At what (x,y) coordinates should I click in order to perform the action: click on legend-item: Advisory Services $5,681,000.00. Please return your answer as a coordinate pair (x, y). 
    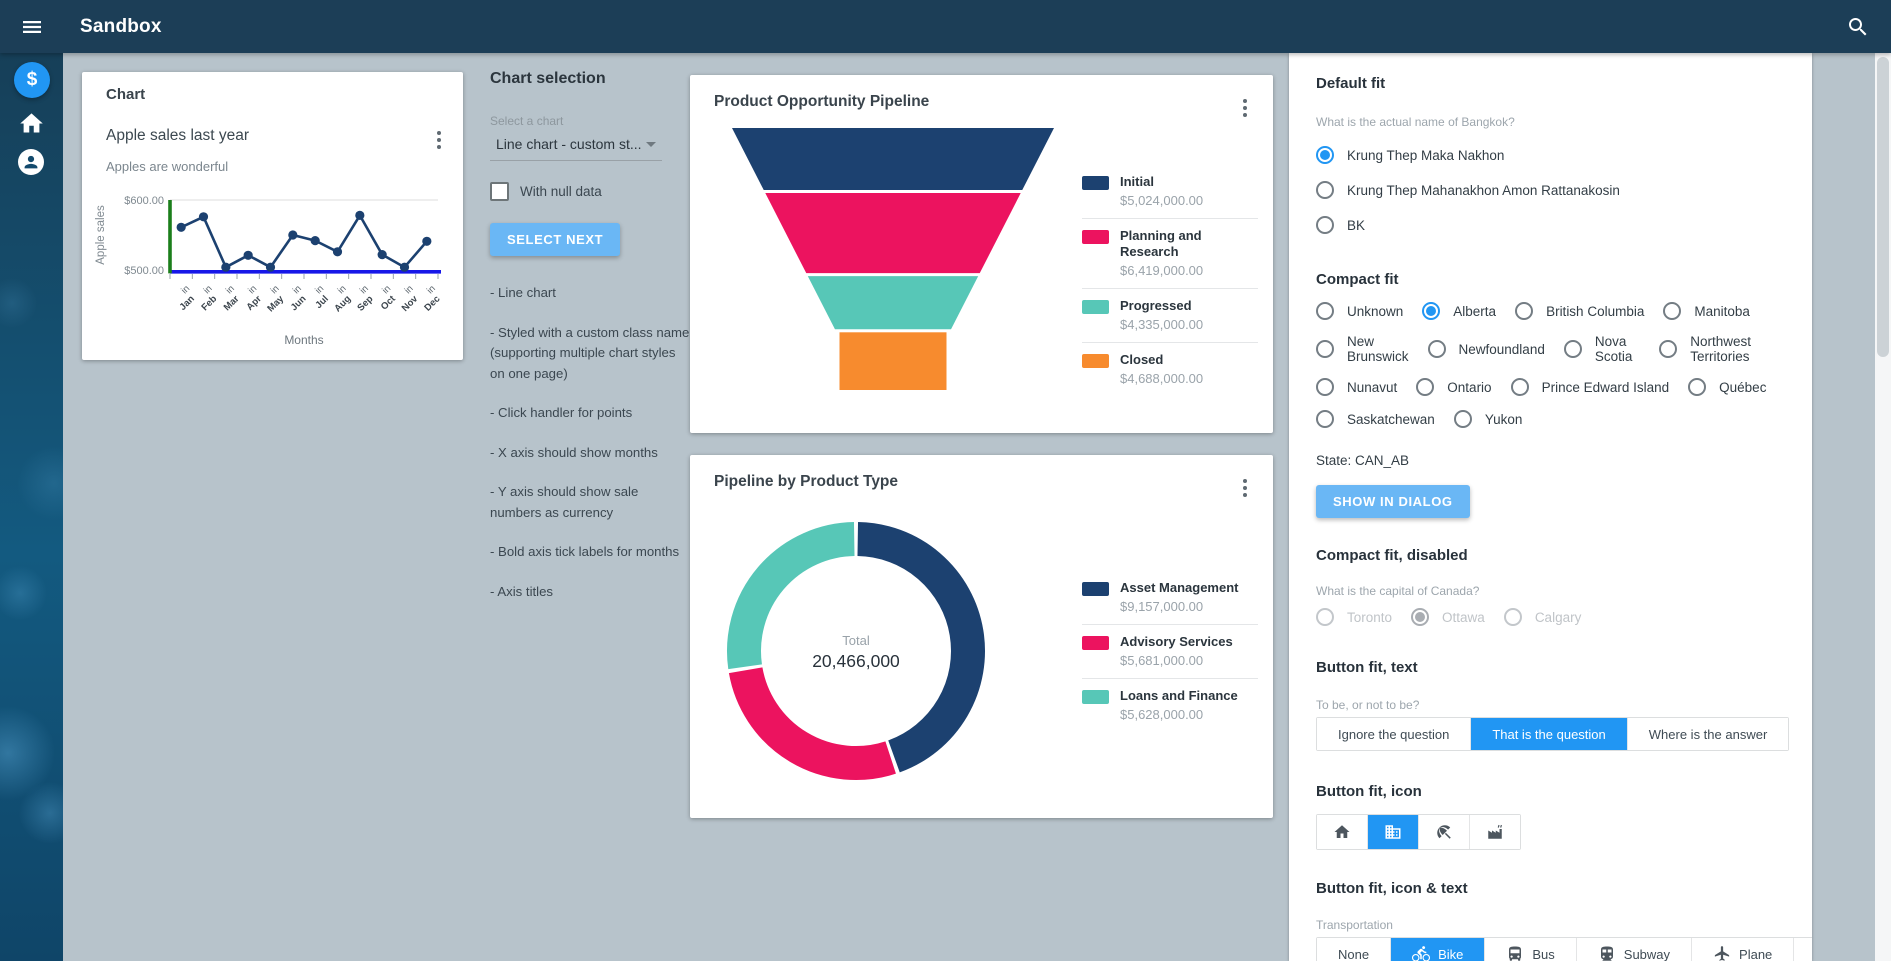
    Looking at the image, I should click on (1170, 651).